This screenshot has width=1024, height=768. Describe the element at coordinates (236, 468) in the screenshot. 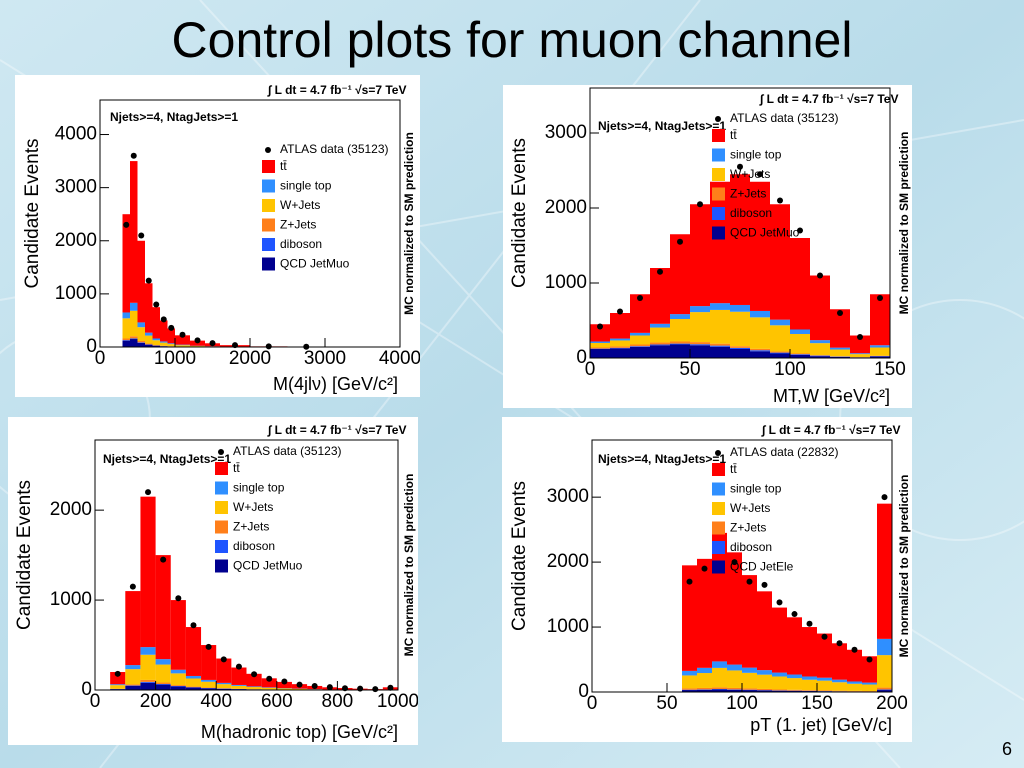

I see `legend-label: tt̄` at that location.